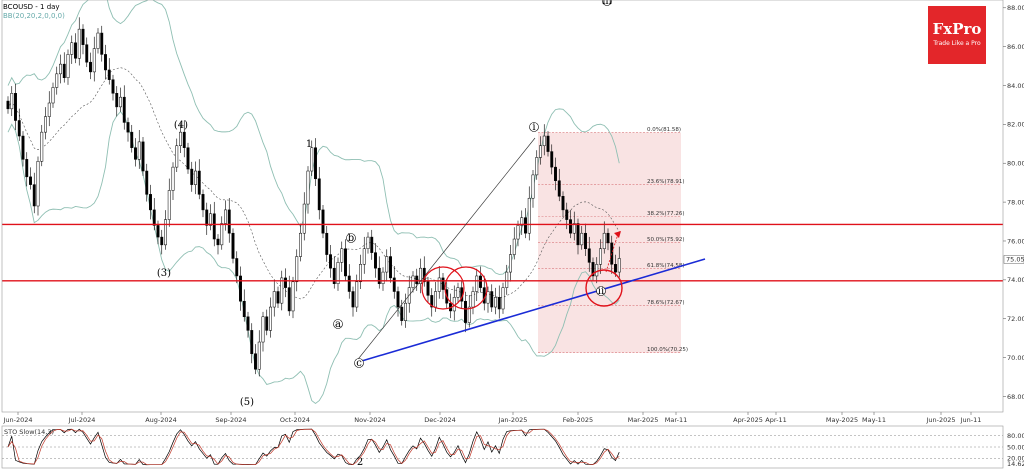 This screenshot has width=1024, height=474. Describe the element at coordinates (1015, 47) in the screenshot. I see `y-tick-label: 86.00` at that location.